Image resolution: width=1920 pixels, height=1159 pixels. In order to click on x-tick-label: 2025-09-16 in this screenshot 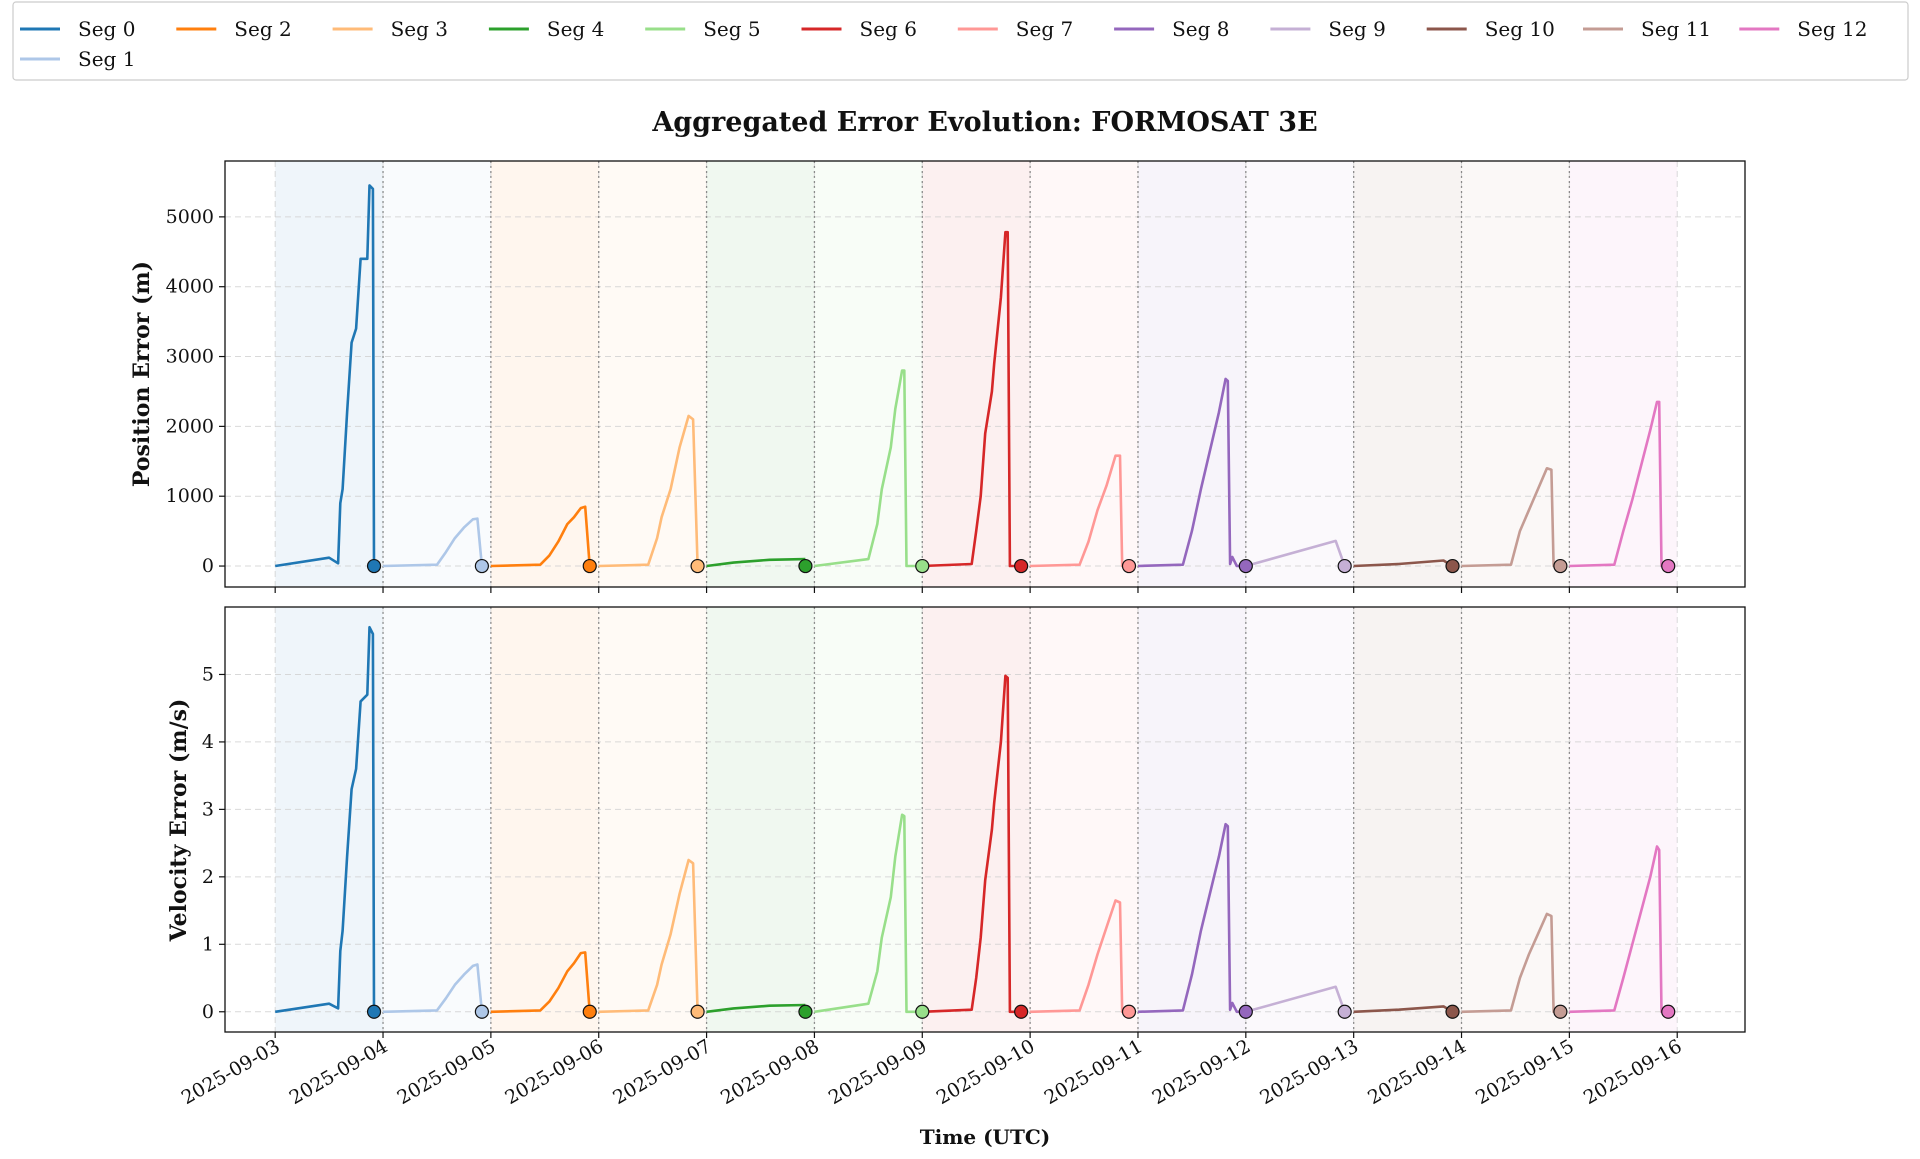, I will do `click(1633, 1072)`.